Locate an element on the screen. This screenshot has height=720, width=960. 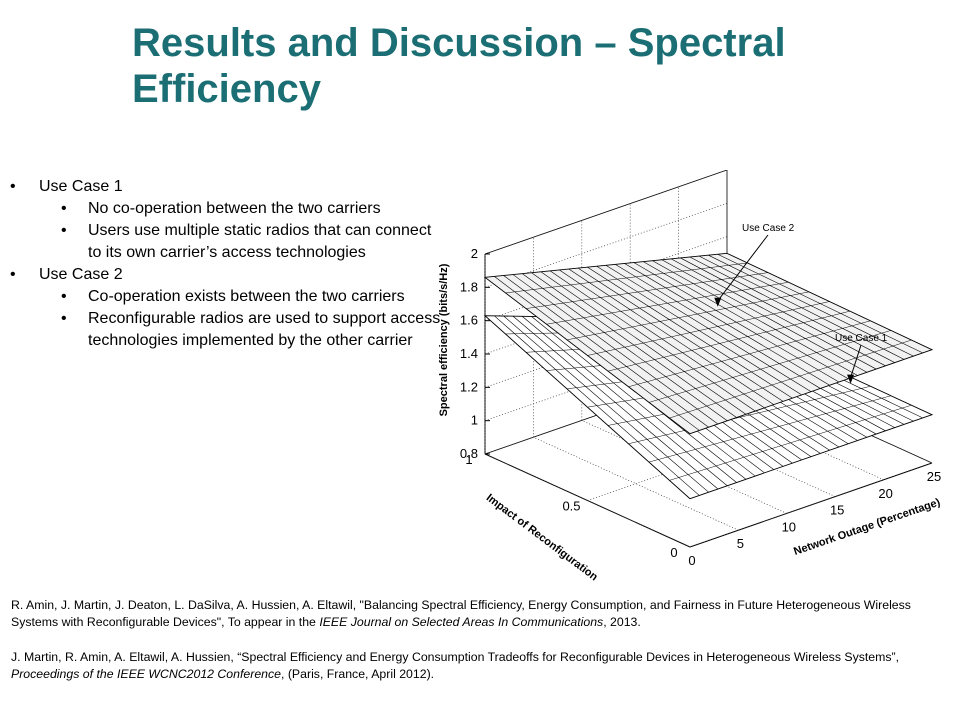
annotation-label: Use Case 1 is located at coordinates (861, 338).